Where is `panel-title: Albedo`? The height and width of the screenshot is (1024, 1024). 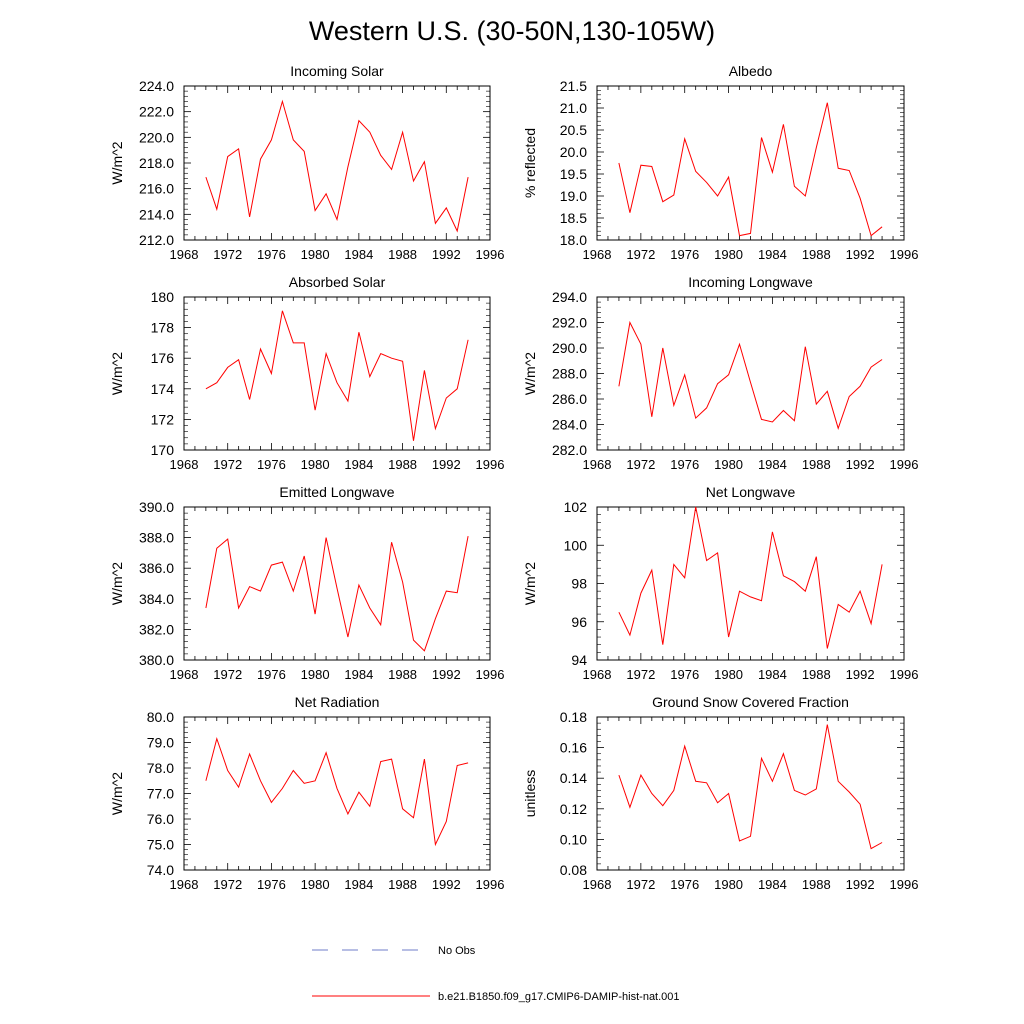 panel-title: Albedo is located at coordinates (751, 71).